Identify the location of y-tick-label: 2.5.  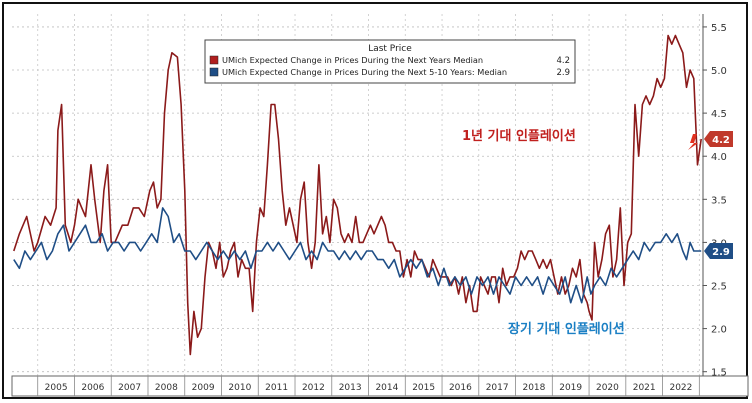
(719, 287).